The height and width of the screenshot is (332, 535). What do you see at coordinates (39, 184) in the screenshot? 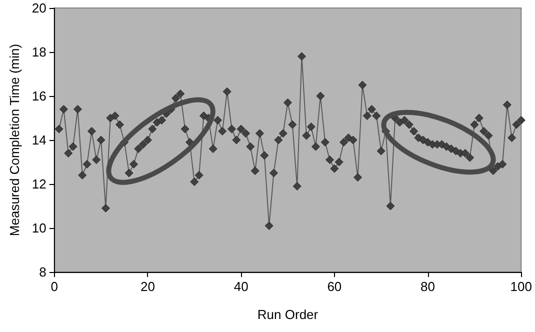
I see `y-tick-label: 12` at bounding box center [39, 184].